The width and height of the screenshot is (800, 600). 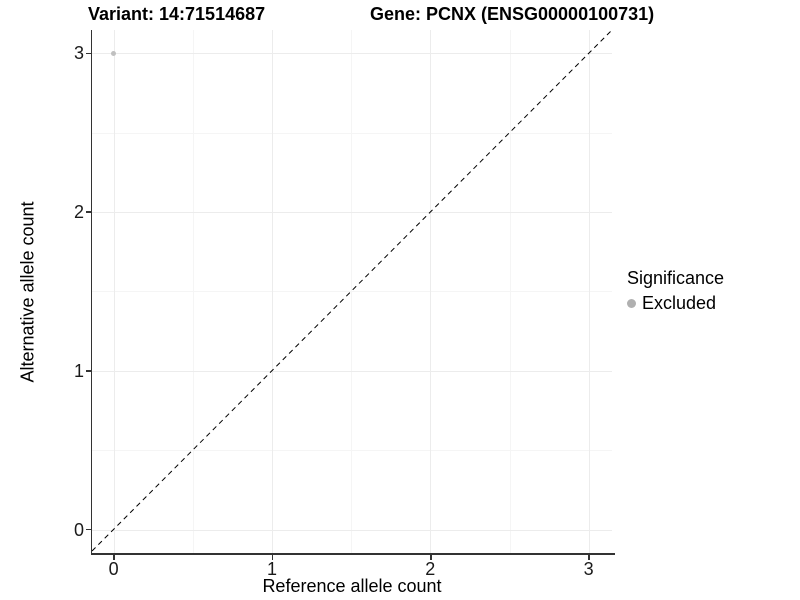 I want to click on x-axis-title: Reference allele count, so click(x=352, y=586).